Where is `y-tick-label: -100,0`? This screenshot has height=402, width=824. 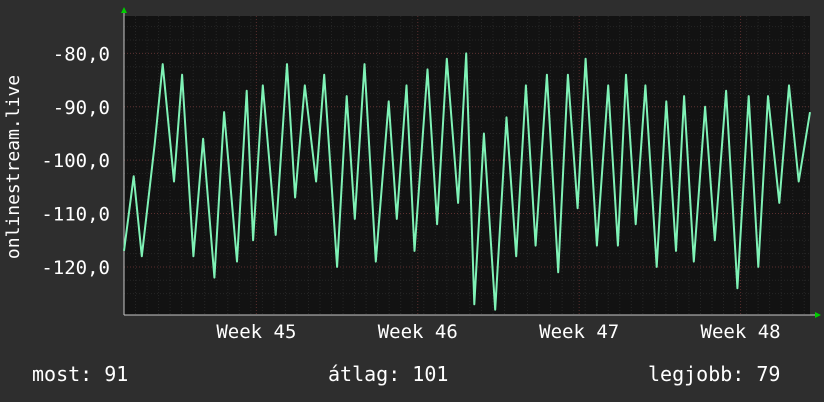
y-tick-label: -100,0 is located at coordinates (75, 161).